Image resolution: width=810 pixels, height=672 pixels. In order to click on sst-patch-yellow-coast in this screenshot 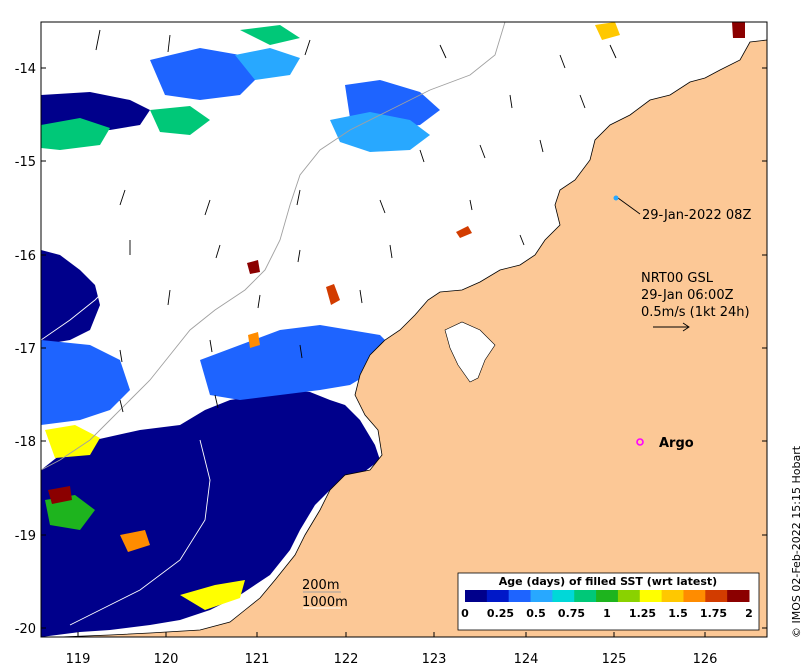, I will do `click(212, 595)`.